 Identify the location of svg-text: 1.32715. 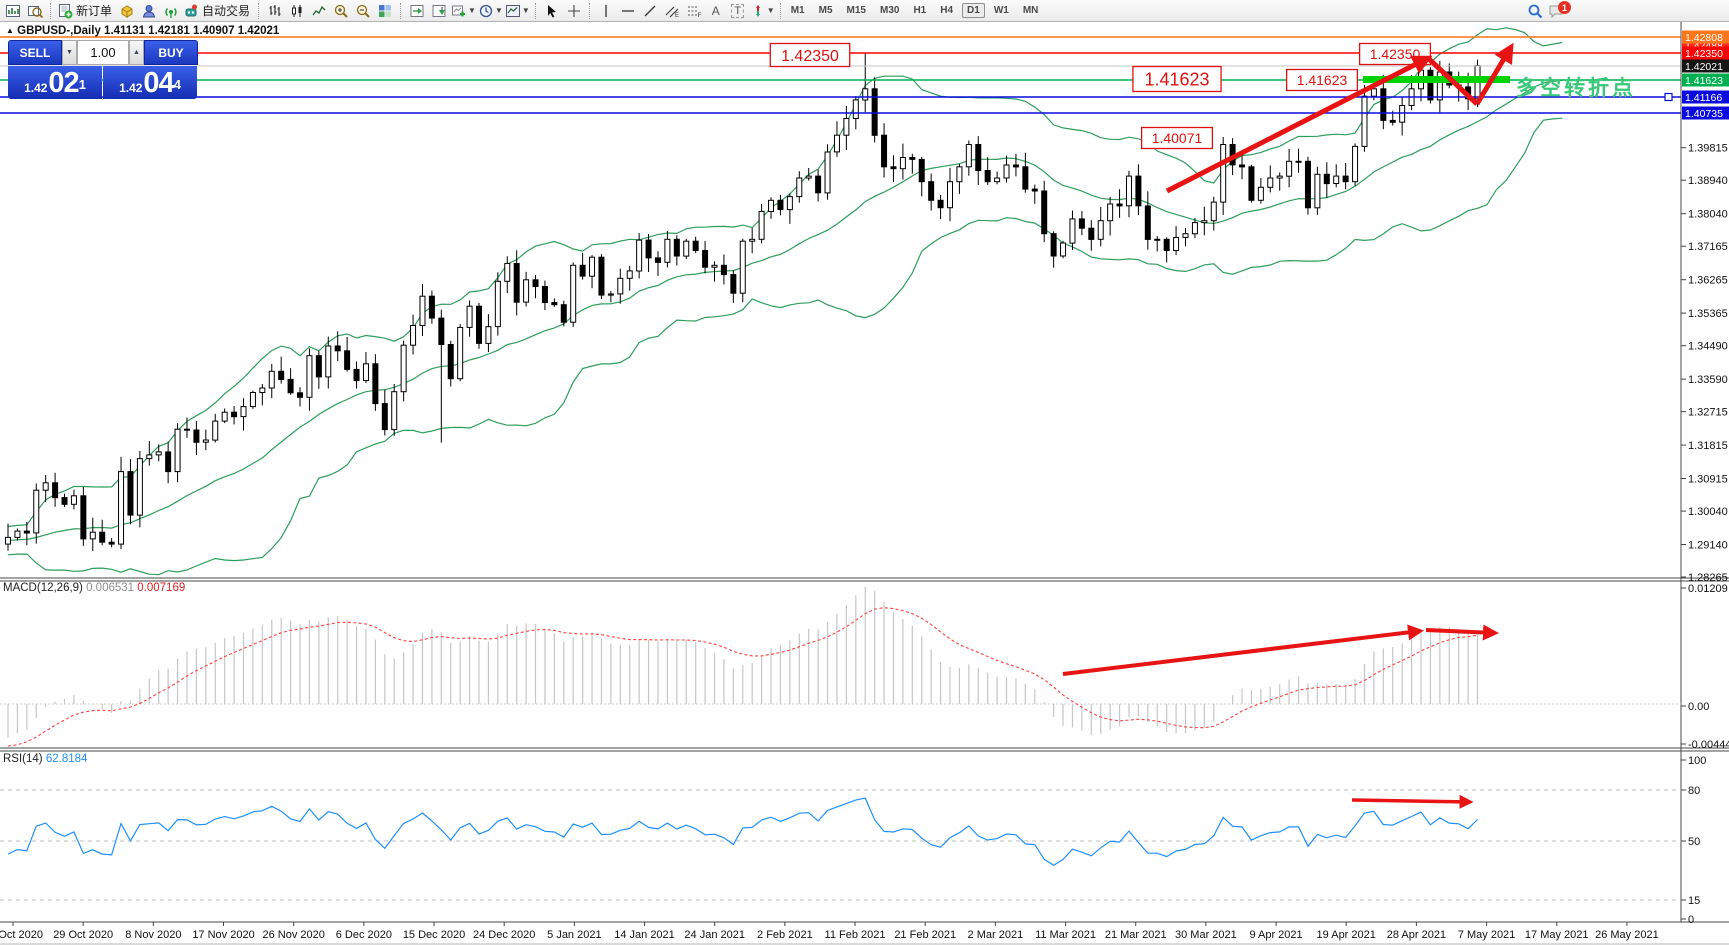
(1708, 413).